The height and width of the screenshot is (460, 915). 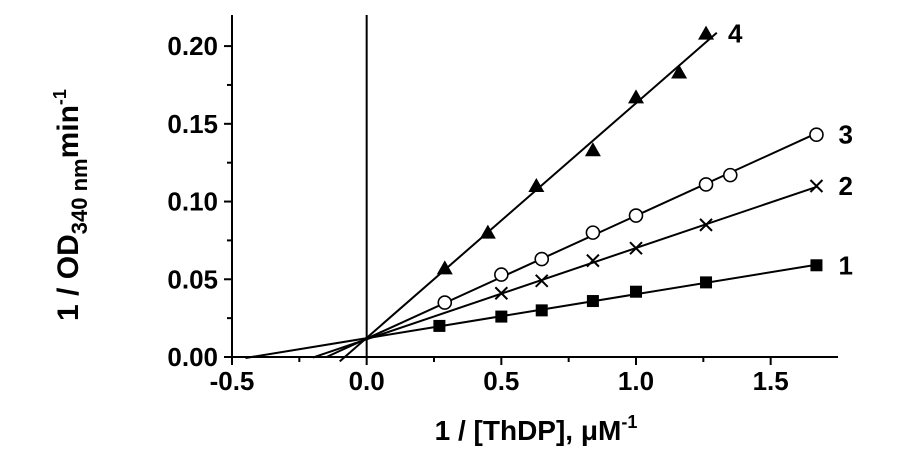 I want to click on x-axis-title: 1 / [ThDP], μM-1, so click(x=536, y=429).